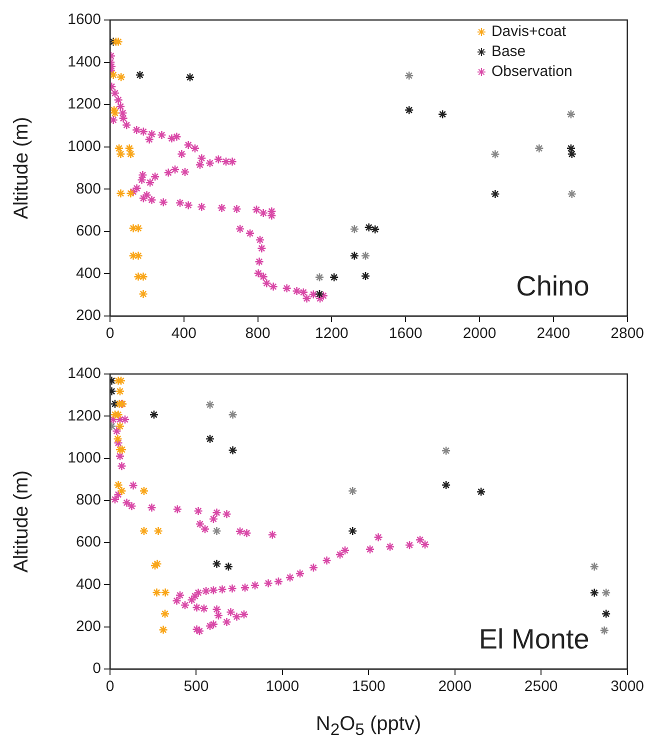  What do you see at coordinates (627, 687) in the screenshot?
I see `x-tick-label: 3000` at bounding box center [627, 687].